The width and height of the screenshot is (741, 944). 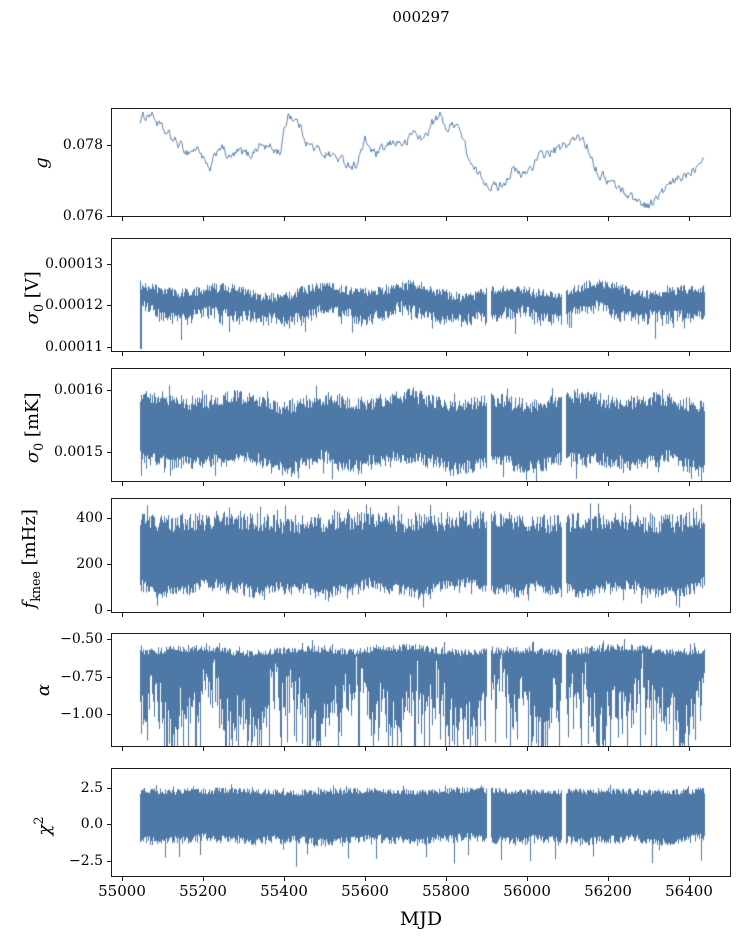 I want to click on panel-chi2-canvas, so click(x=421, y=822).